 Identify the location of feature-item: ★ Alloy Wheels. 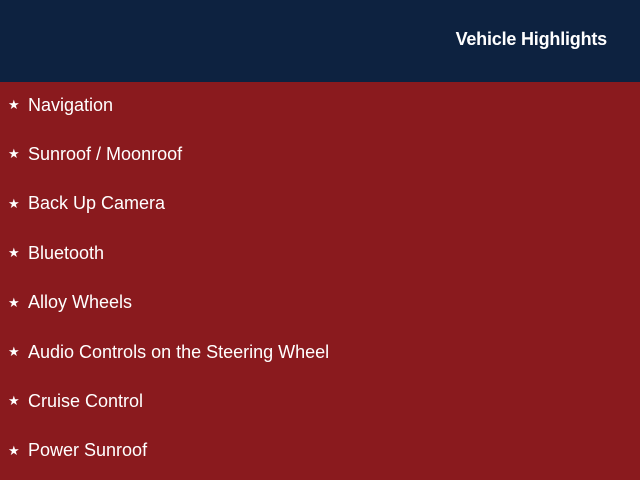
(70, 303).